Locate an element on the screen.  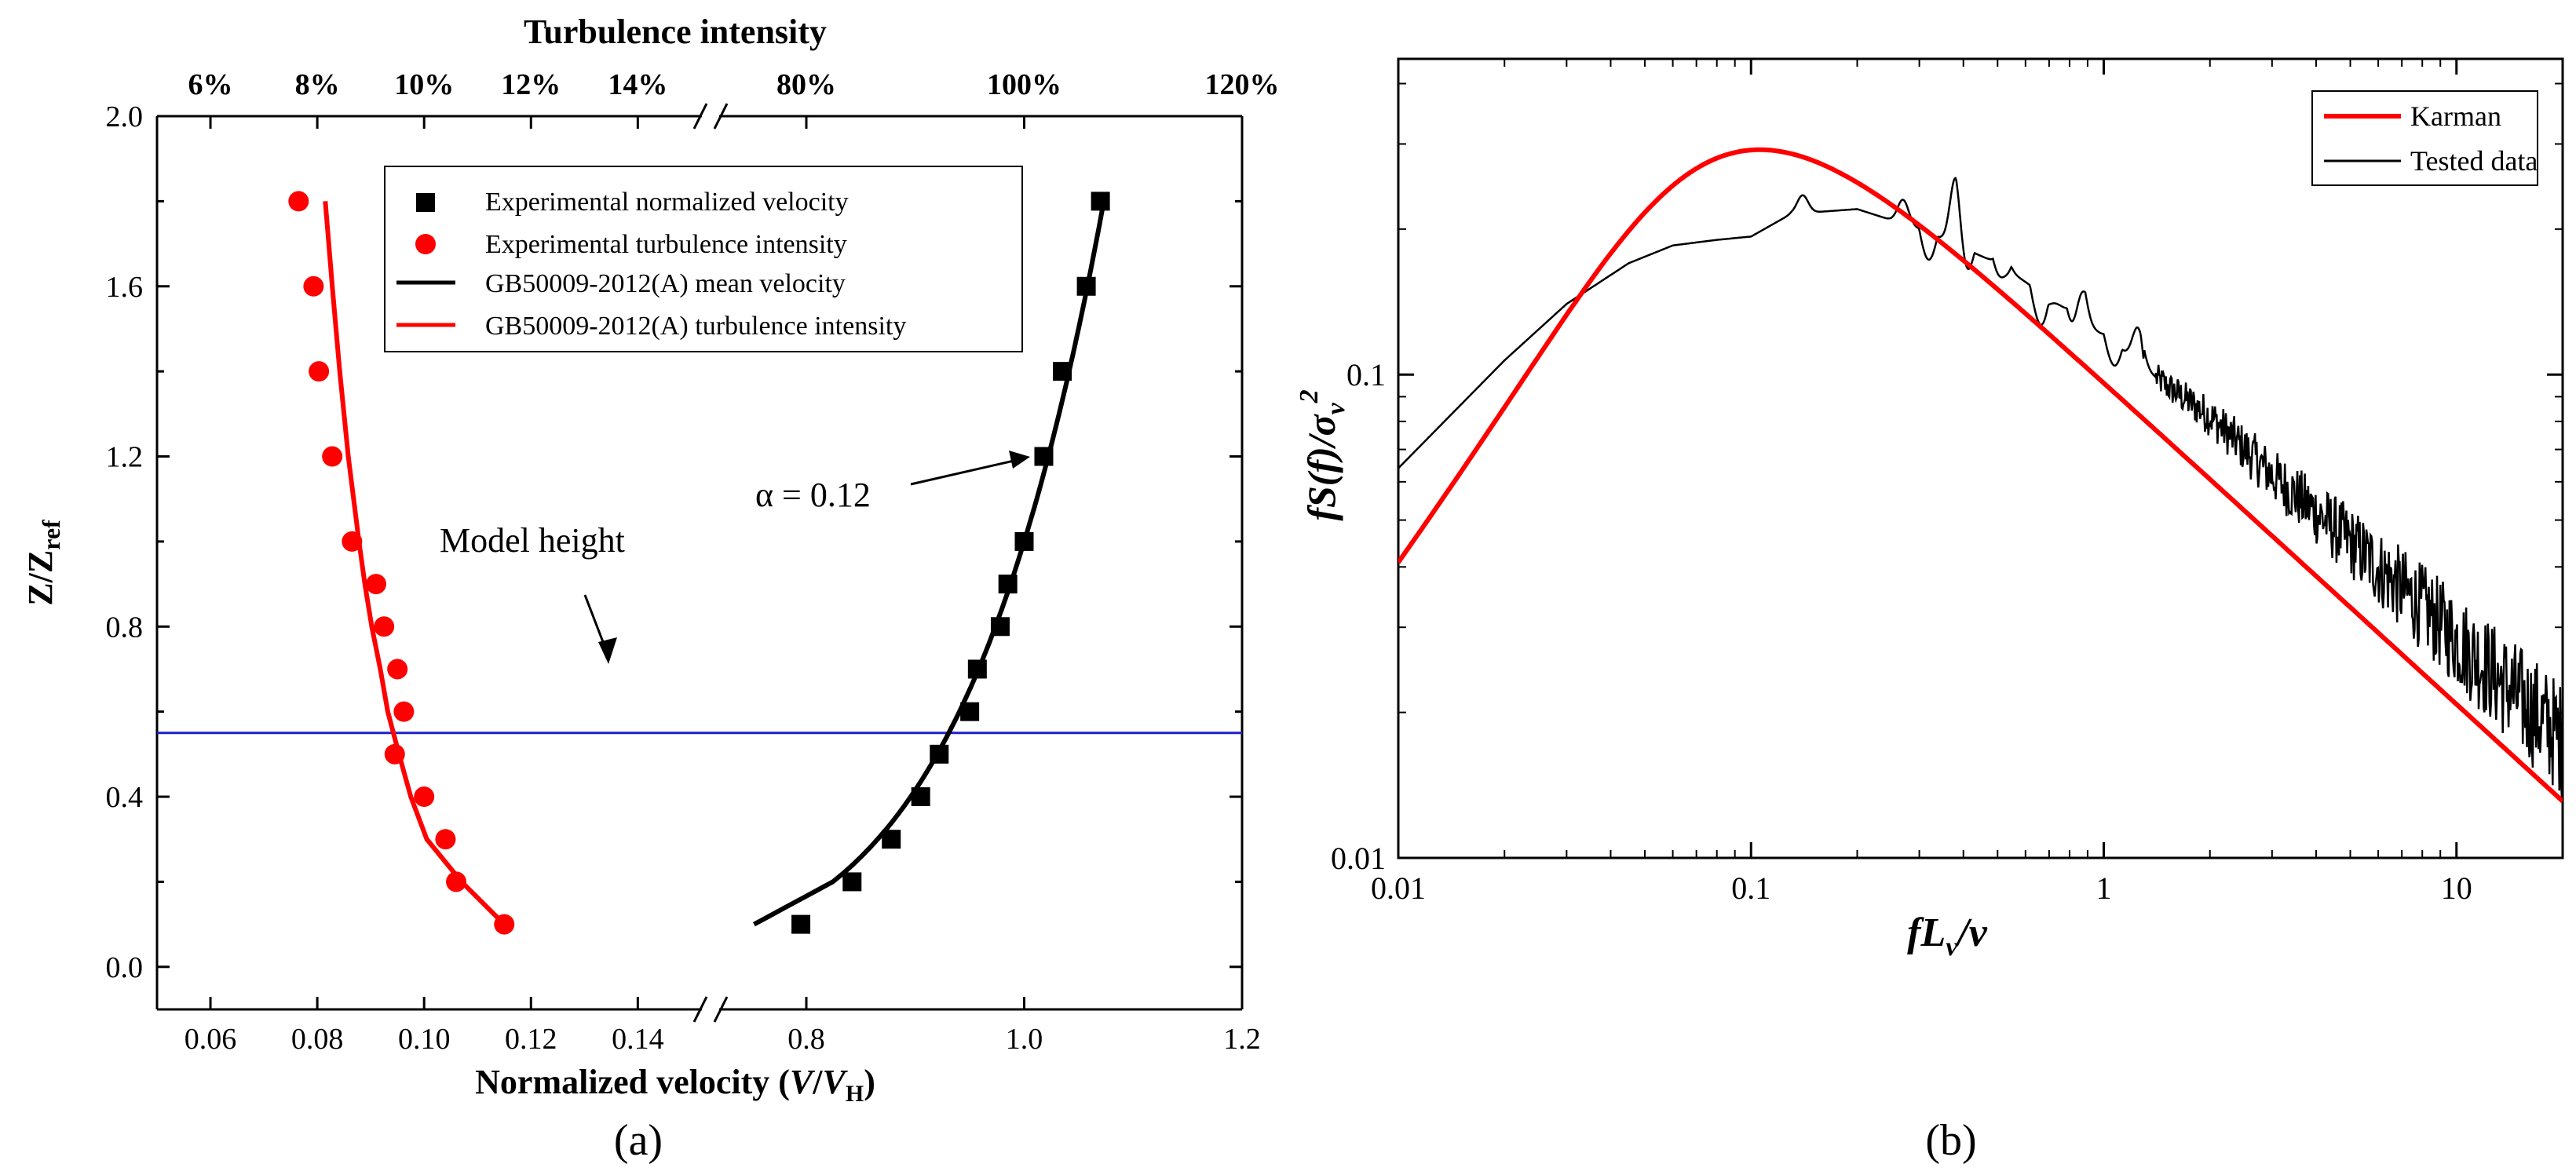
model-height-label: Model height is located at coordinates (532, 540).